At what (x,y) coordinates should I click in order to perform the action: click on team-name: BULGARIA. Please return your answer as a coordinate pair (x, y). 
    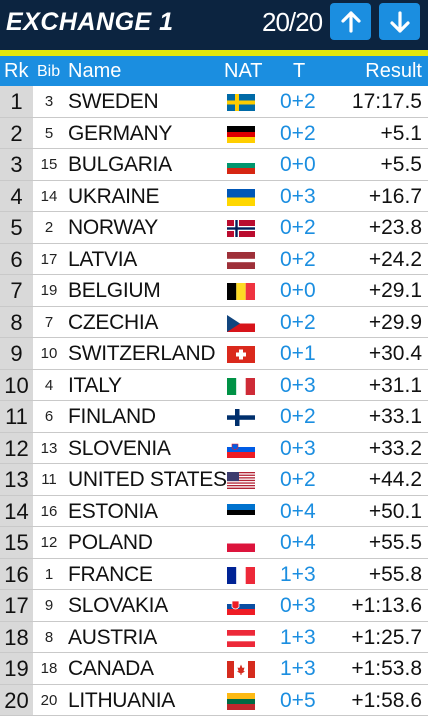
    Looking at the image, I should click on (120, 164).